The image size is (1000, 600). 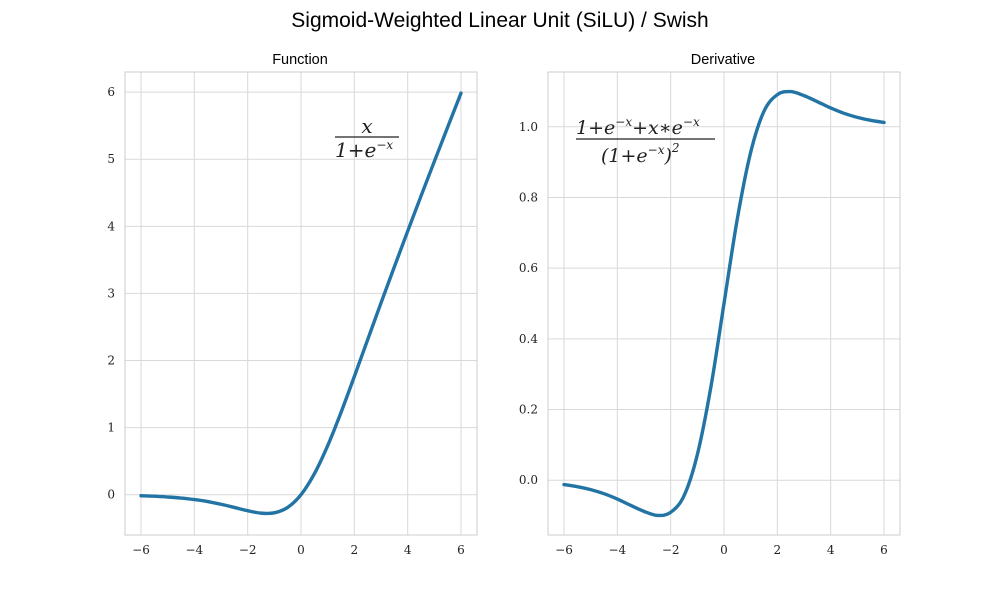 I want to click on function-y-tick-label: 1, so click(x=111, y=428).